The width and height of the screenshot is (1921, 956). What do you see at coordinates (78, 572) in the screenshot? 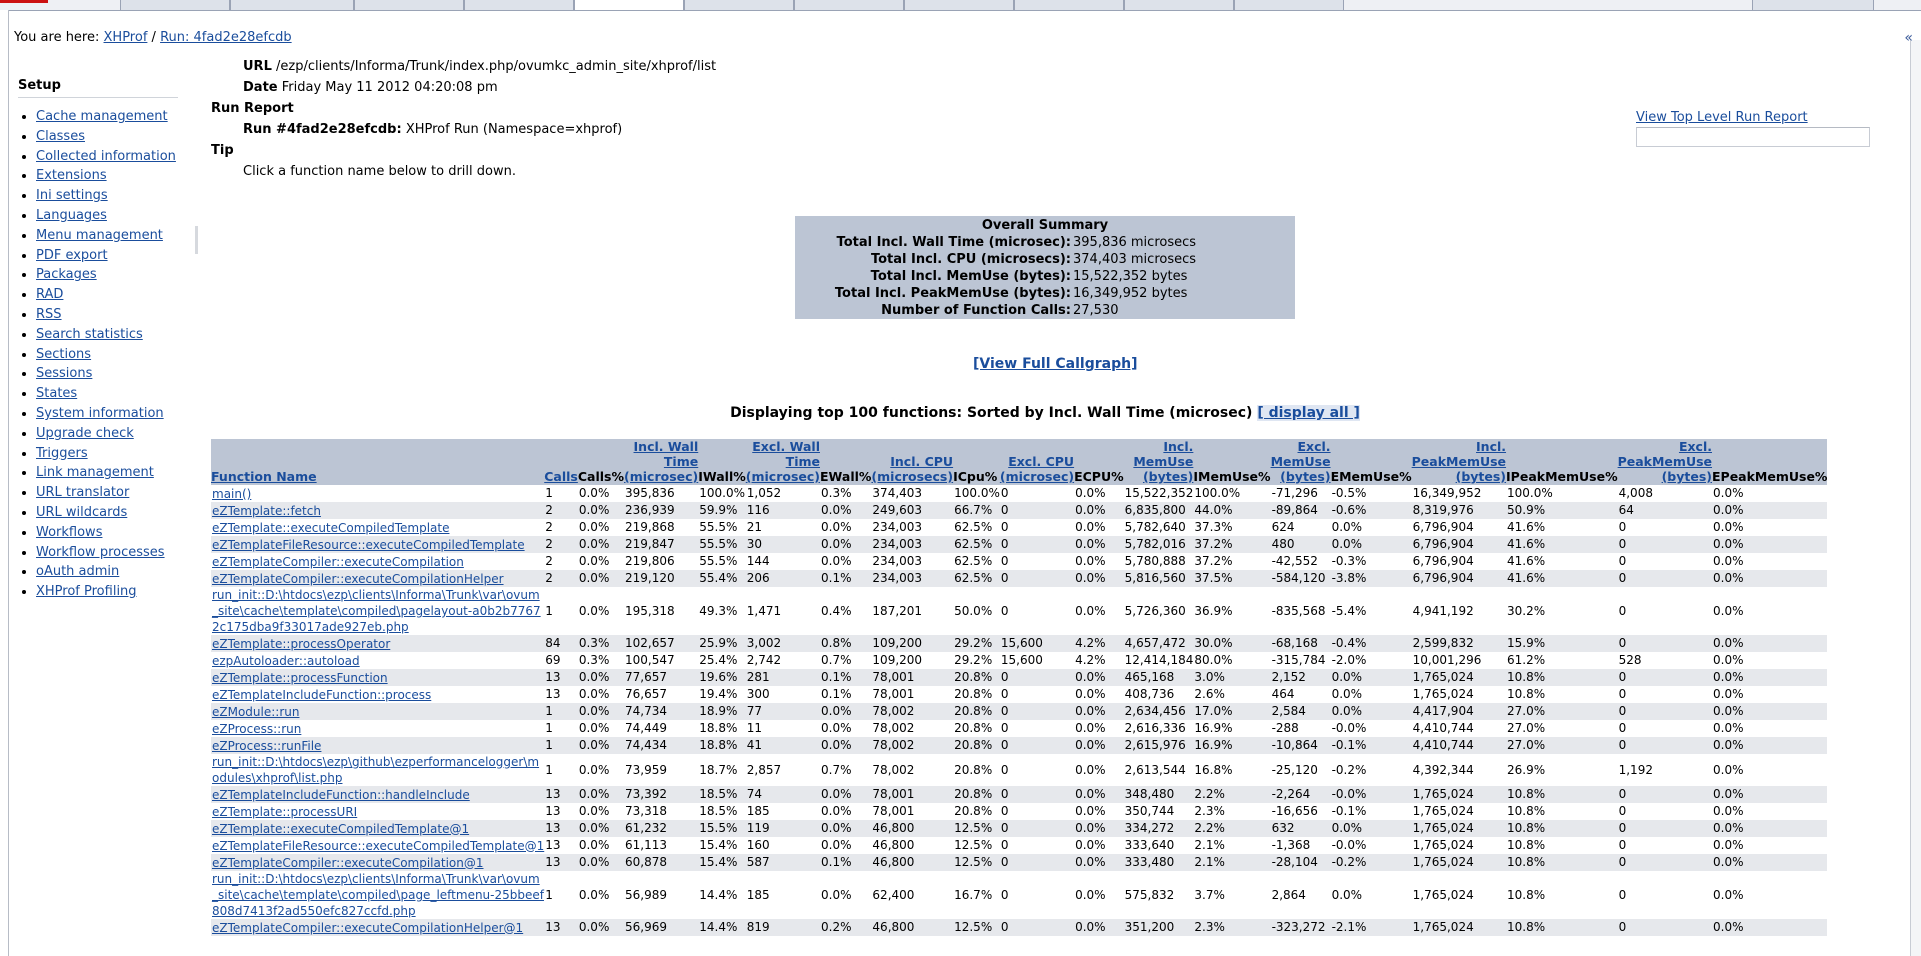
I see `sidebar-item-link: oAuth admin` at bounding box center [78, 572].